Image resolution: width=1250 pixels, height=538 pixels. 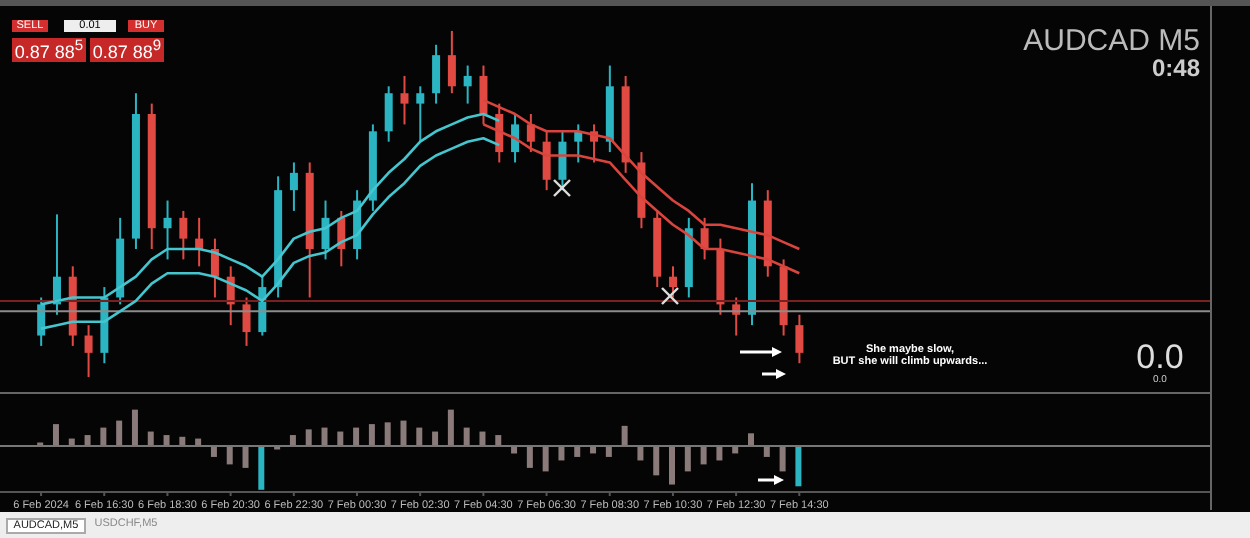 What do you see at coordinates (49, 49) in the screenshot?
I see `annotation: 0.87 88$^{5}$` at bounding box center [49, 49].